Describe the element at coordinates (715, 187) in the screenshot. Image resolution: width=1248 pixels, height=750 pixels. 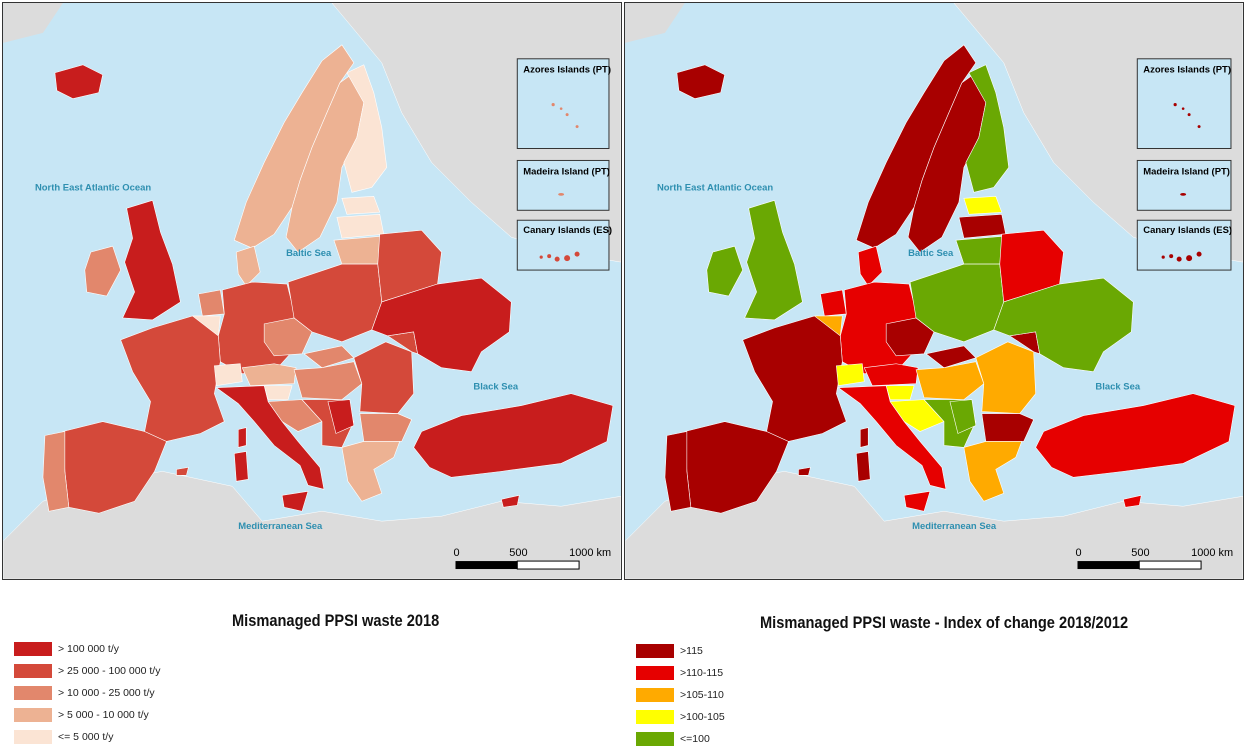
I see `label-atlantic: North East Atlantic Ocean` at that location.